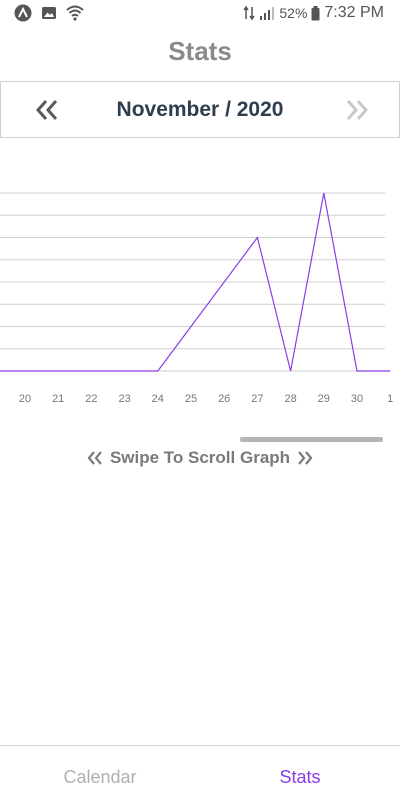 The width and height of the screenshot is (400, 800). What do you see at coordinates (224, 399) in the screenshot?
I see `x-tick-label: 26` at bounding box center [224, 399].